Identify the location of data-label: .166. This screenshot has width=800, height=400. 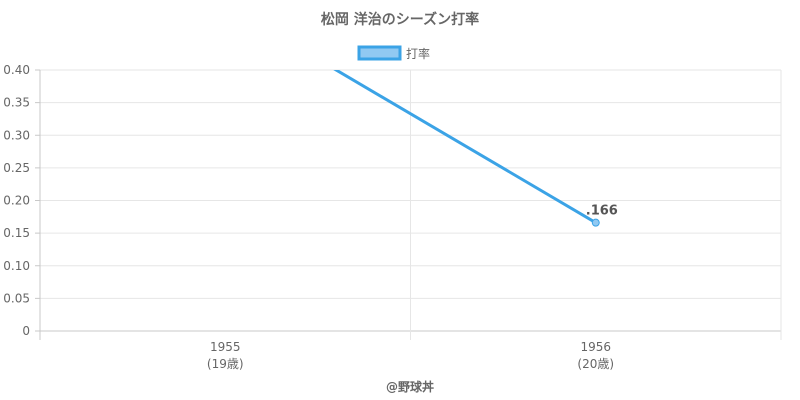
(602, 211).